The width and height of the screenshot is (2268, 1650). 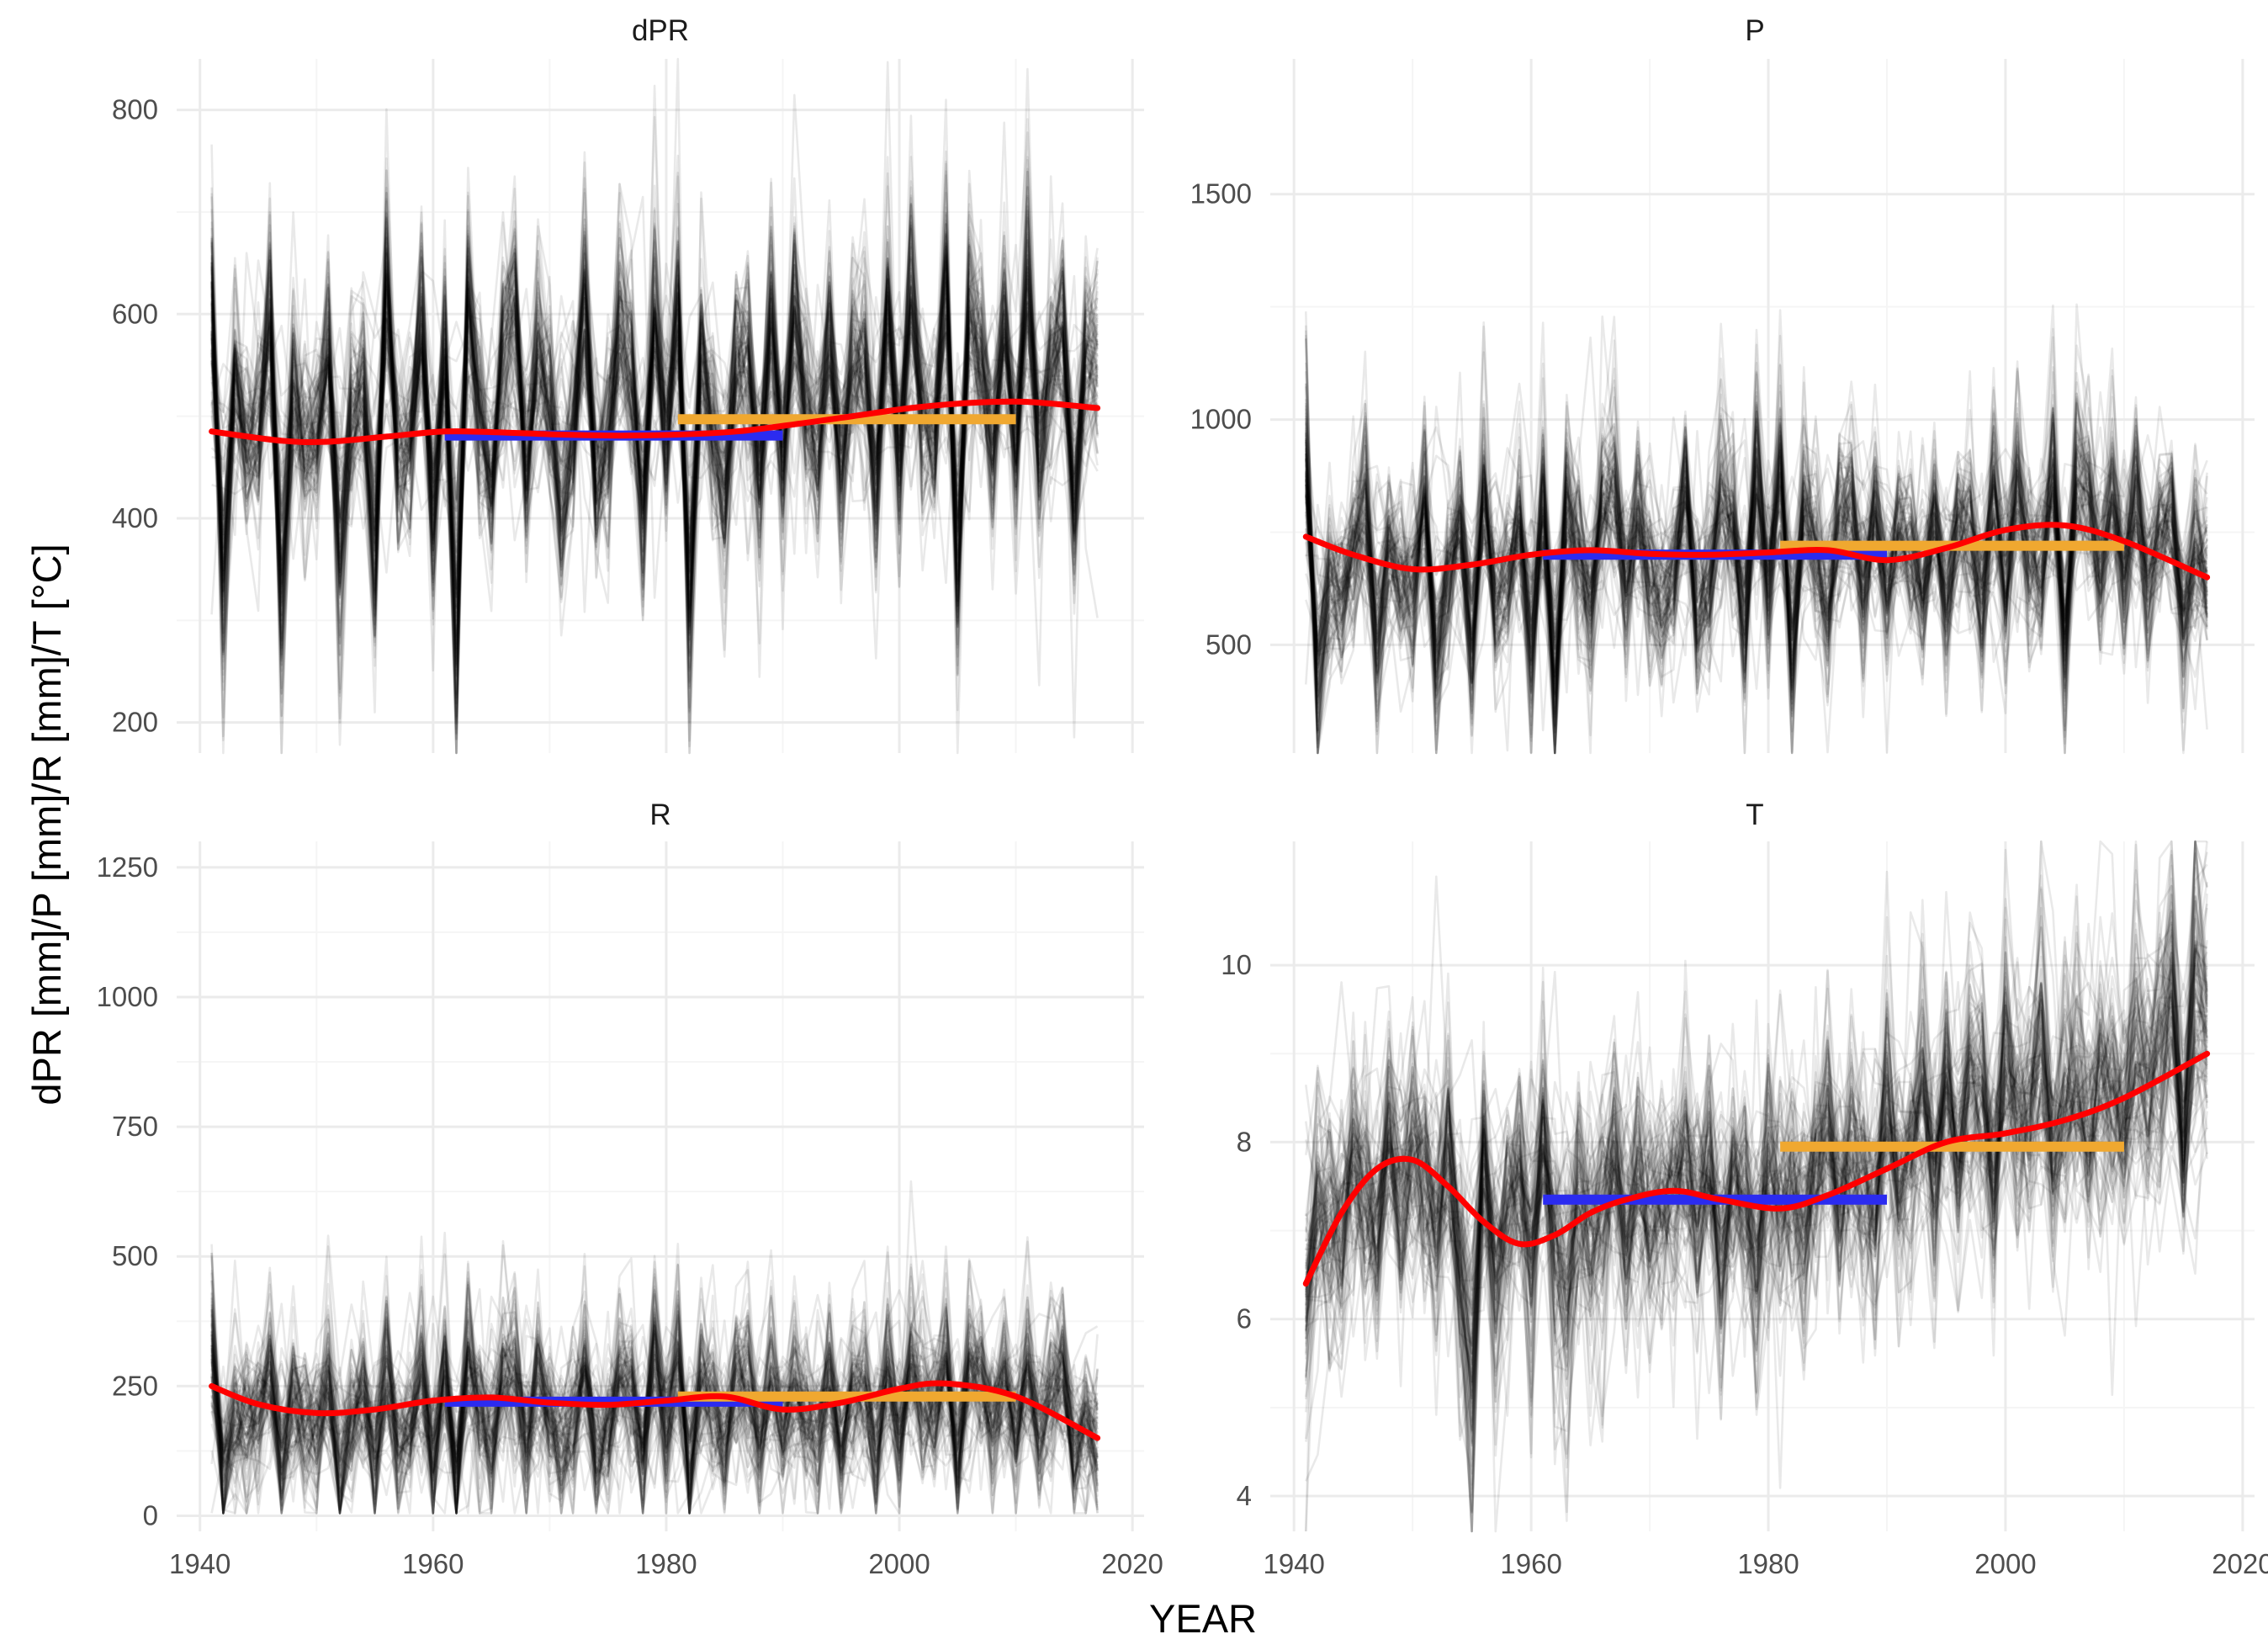 What do you see at coordinates (135, 1126) in the screenshot?
I see `y-tick-label: 750` at bounding box center [135, 1126].